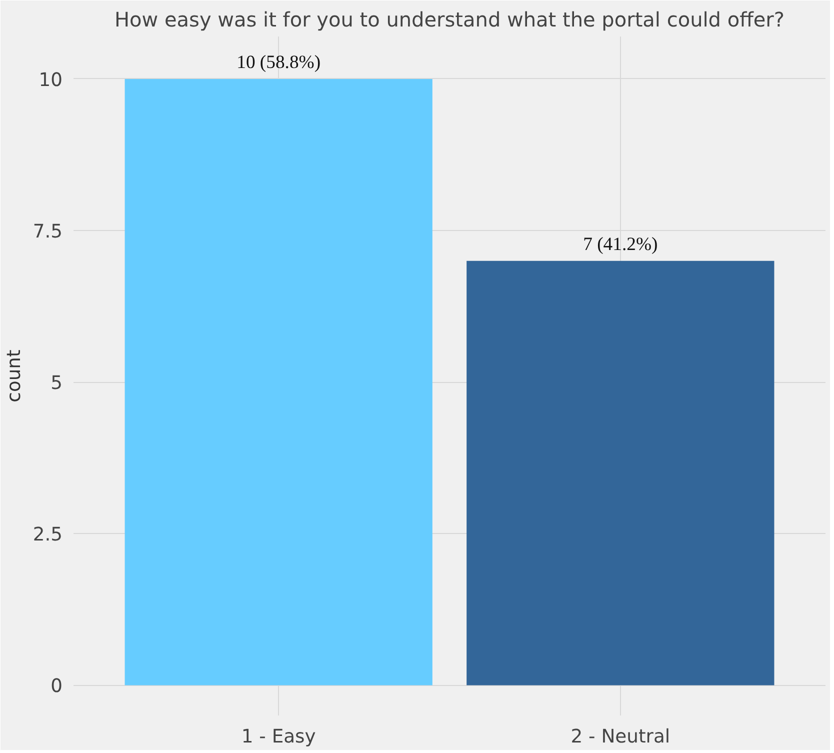  I want to click on y-tick-label: 10, so click(50, 80).